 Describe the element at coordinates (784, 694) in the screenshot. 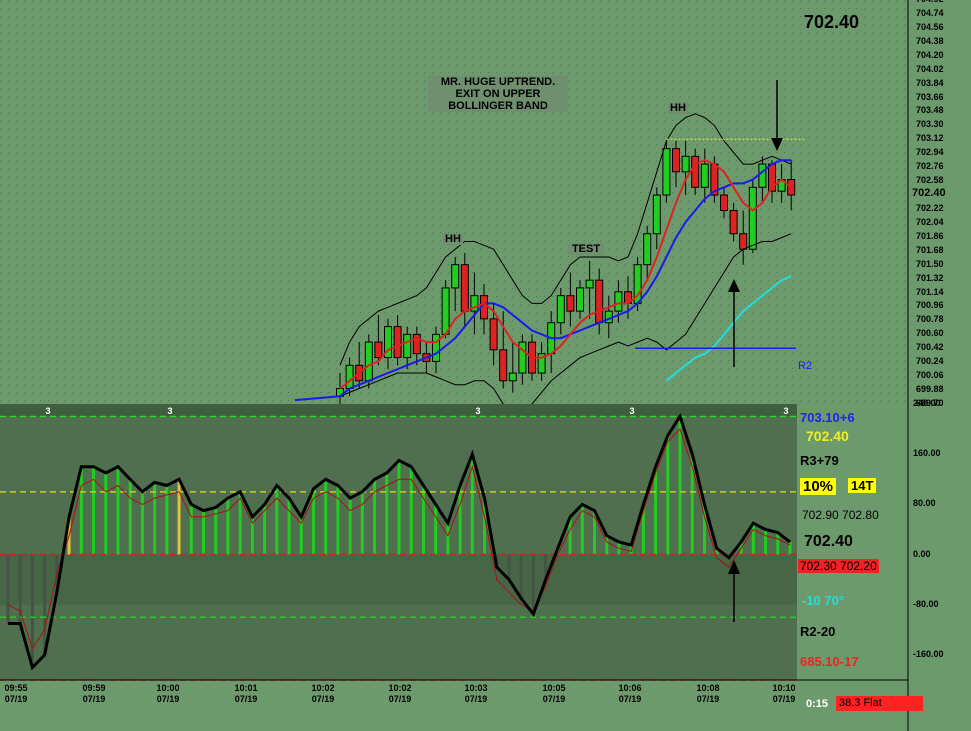

I see `time-tick-label: 10:10 07/19` at that location.